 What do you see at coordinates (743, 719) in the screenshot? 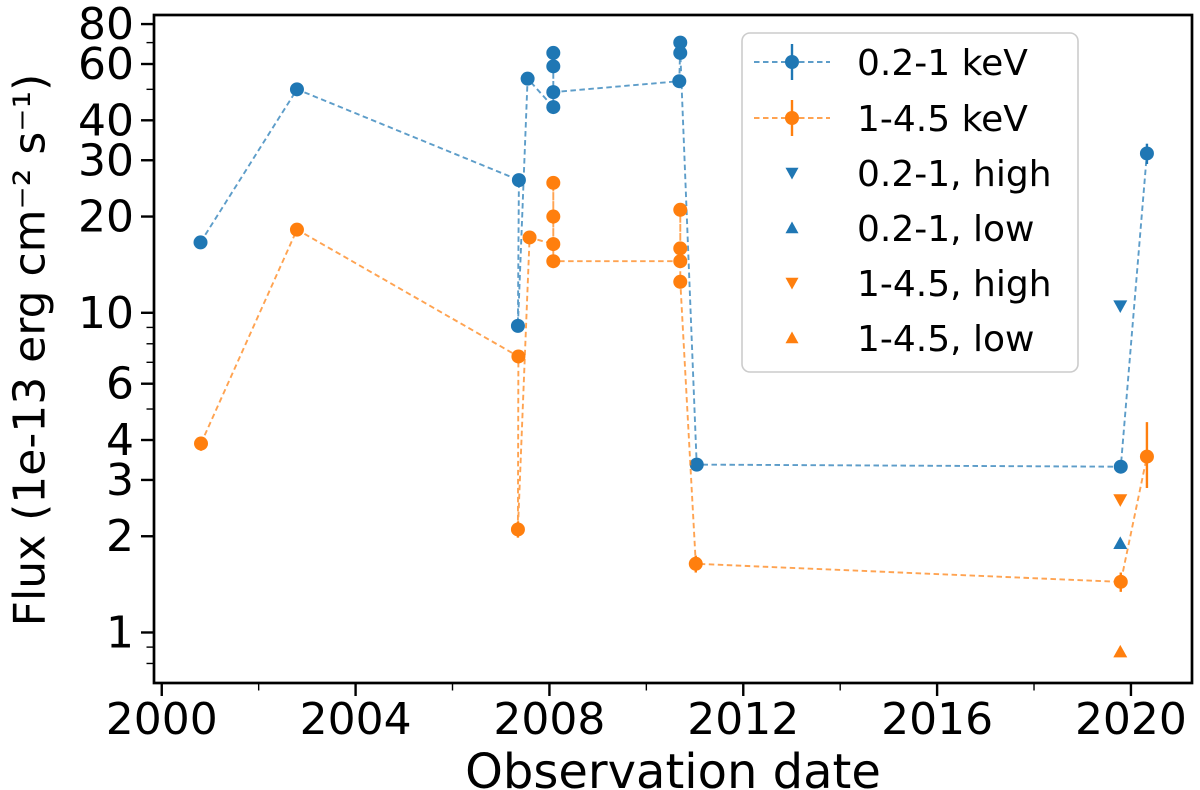
I see `x-tick-label: 2012` at bounding box center [743, 719].